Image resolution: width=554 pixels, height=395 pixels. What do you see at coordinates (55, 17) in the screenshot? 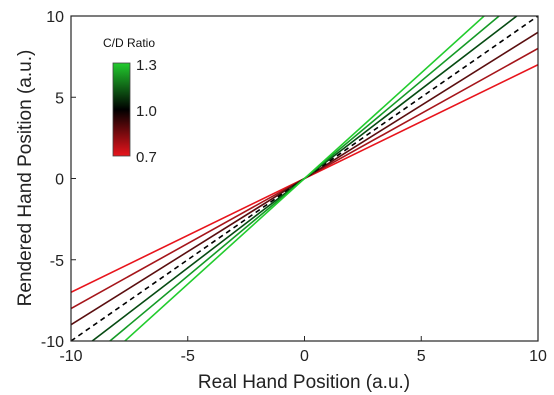
I see `y-tick-label-4: 10` at bounding box center [55, 17].